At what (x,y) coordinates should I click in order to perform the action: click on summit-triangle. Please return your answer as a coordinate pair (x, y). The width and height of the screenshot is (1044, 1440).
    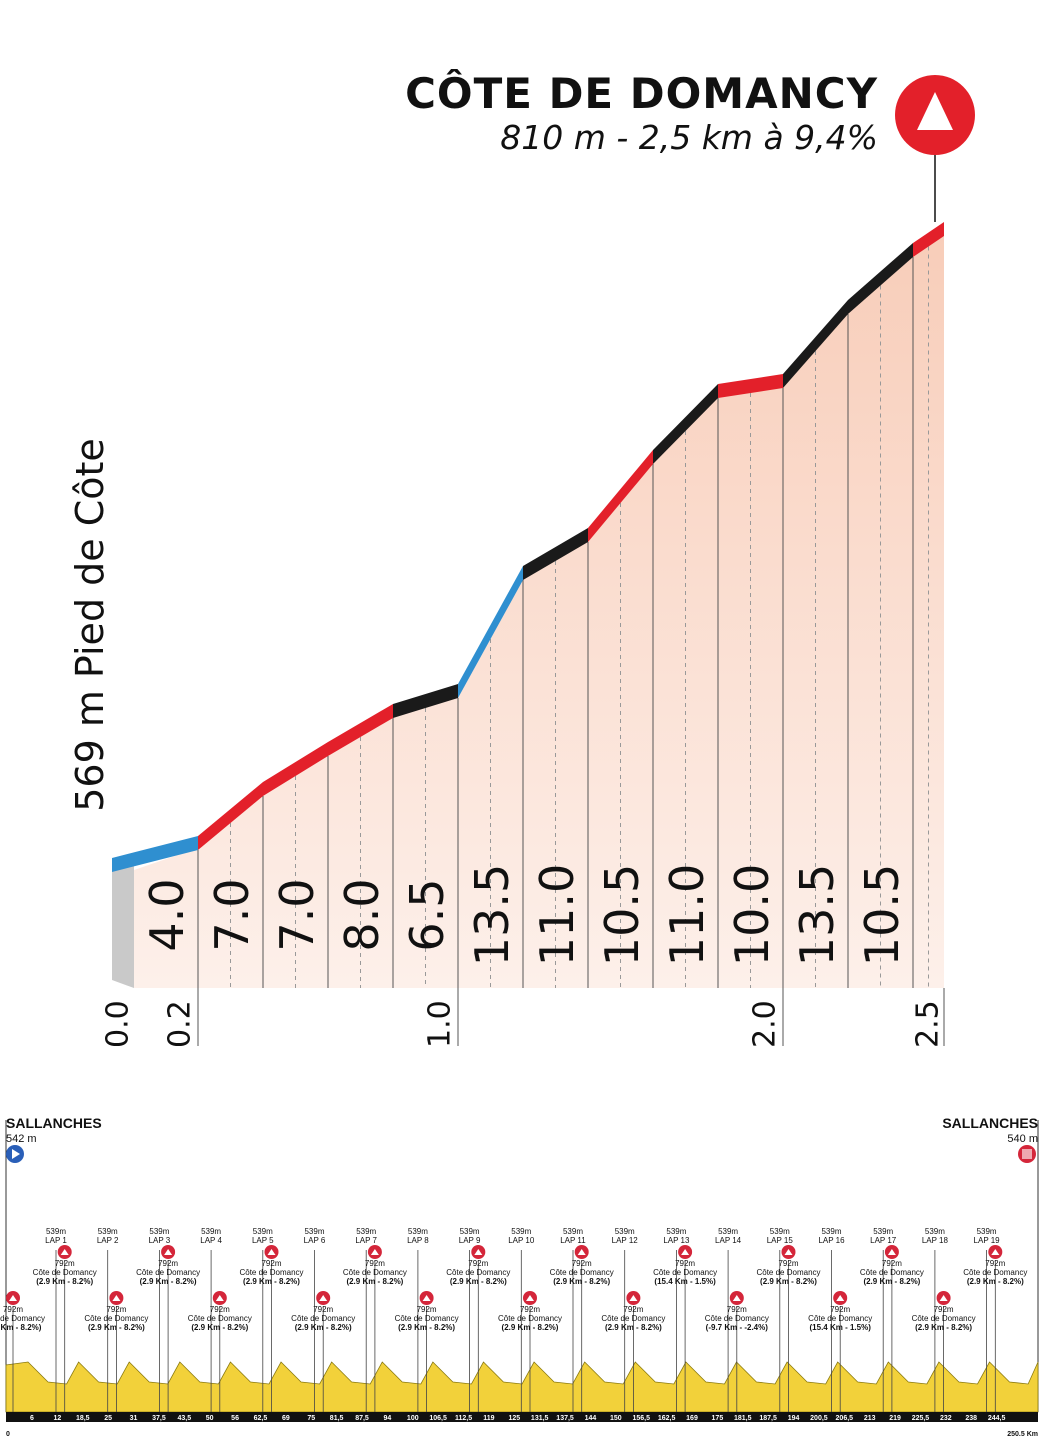
    Looking at the image, I should click on (935, 111).